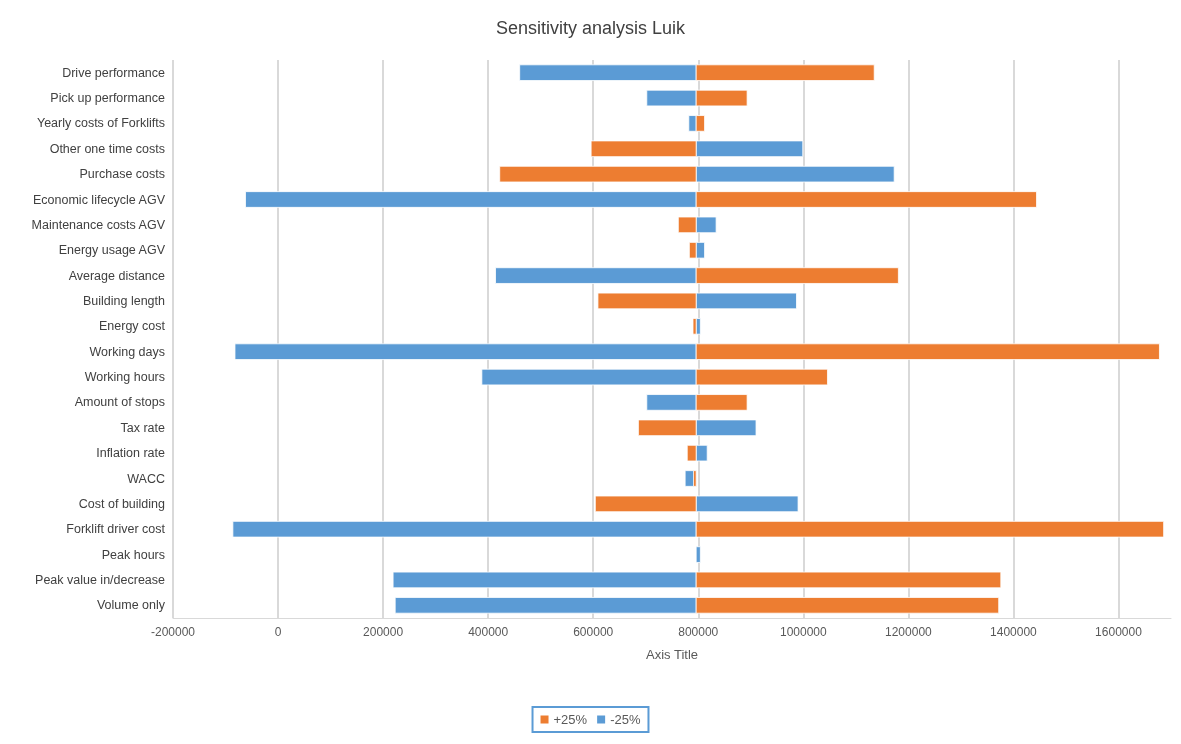  Describe the element at coordinates (116, 529) in the screenshot. I see `y-tick-label: Forklift driver cost` at that location.